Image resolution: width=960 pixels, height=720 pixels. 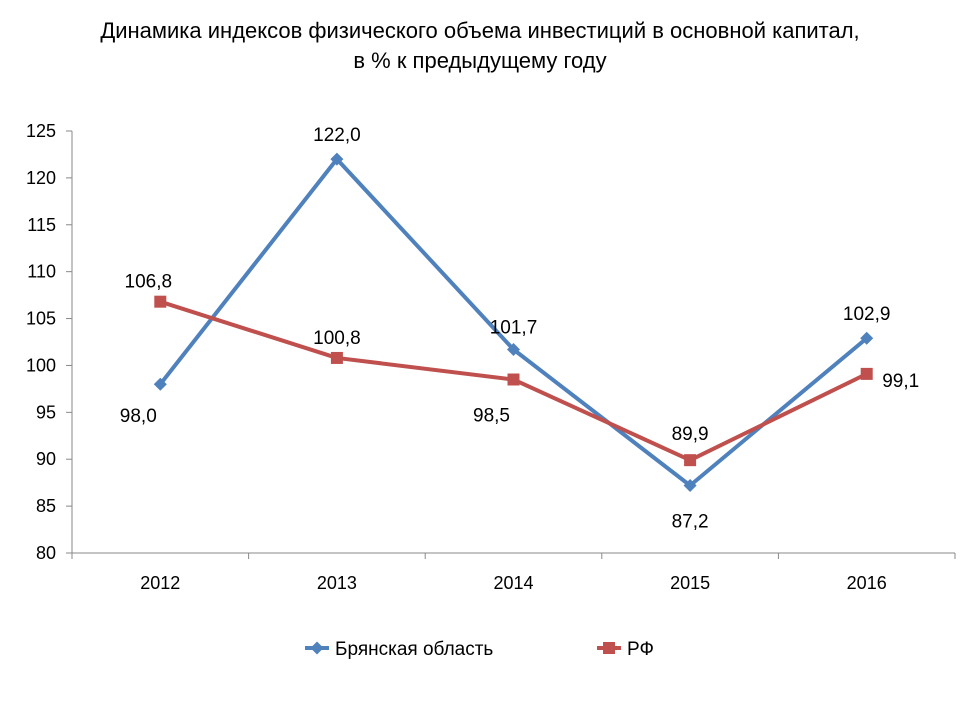 What do you see at coordinates (867, 314) in the screenshot?
I see `data-label: 102,9` at bounding box center [867, 314].